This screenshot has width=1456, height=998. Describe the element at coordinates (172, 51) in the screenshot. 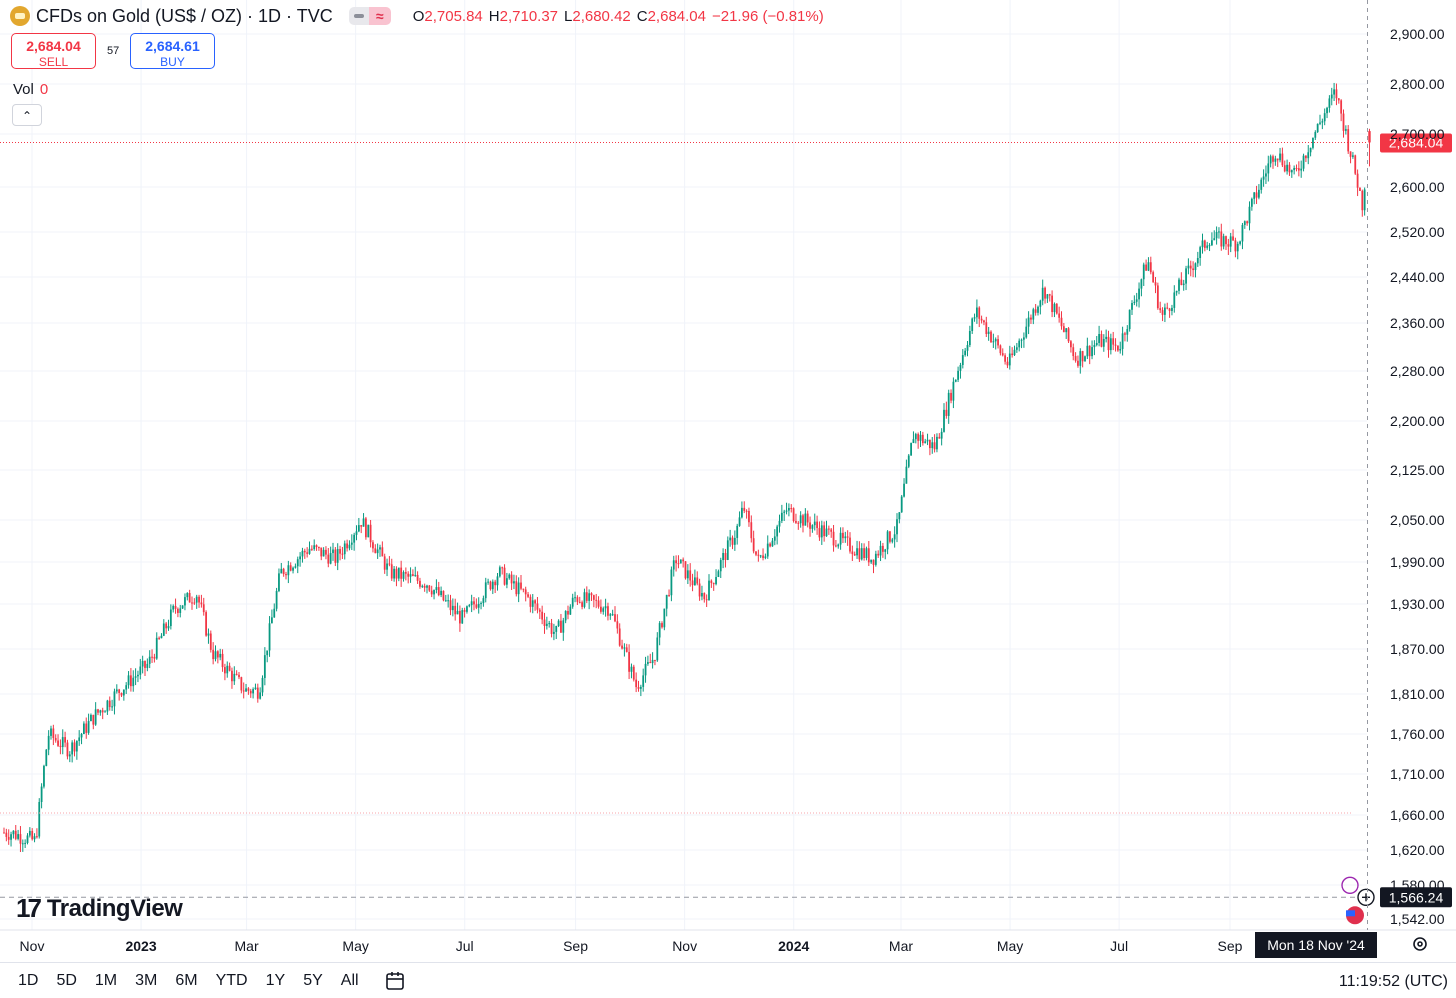

I see `buy-button: 2,684.61 BUY` at that location.